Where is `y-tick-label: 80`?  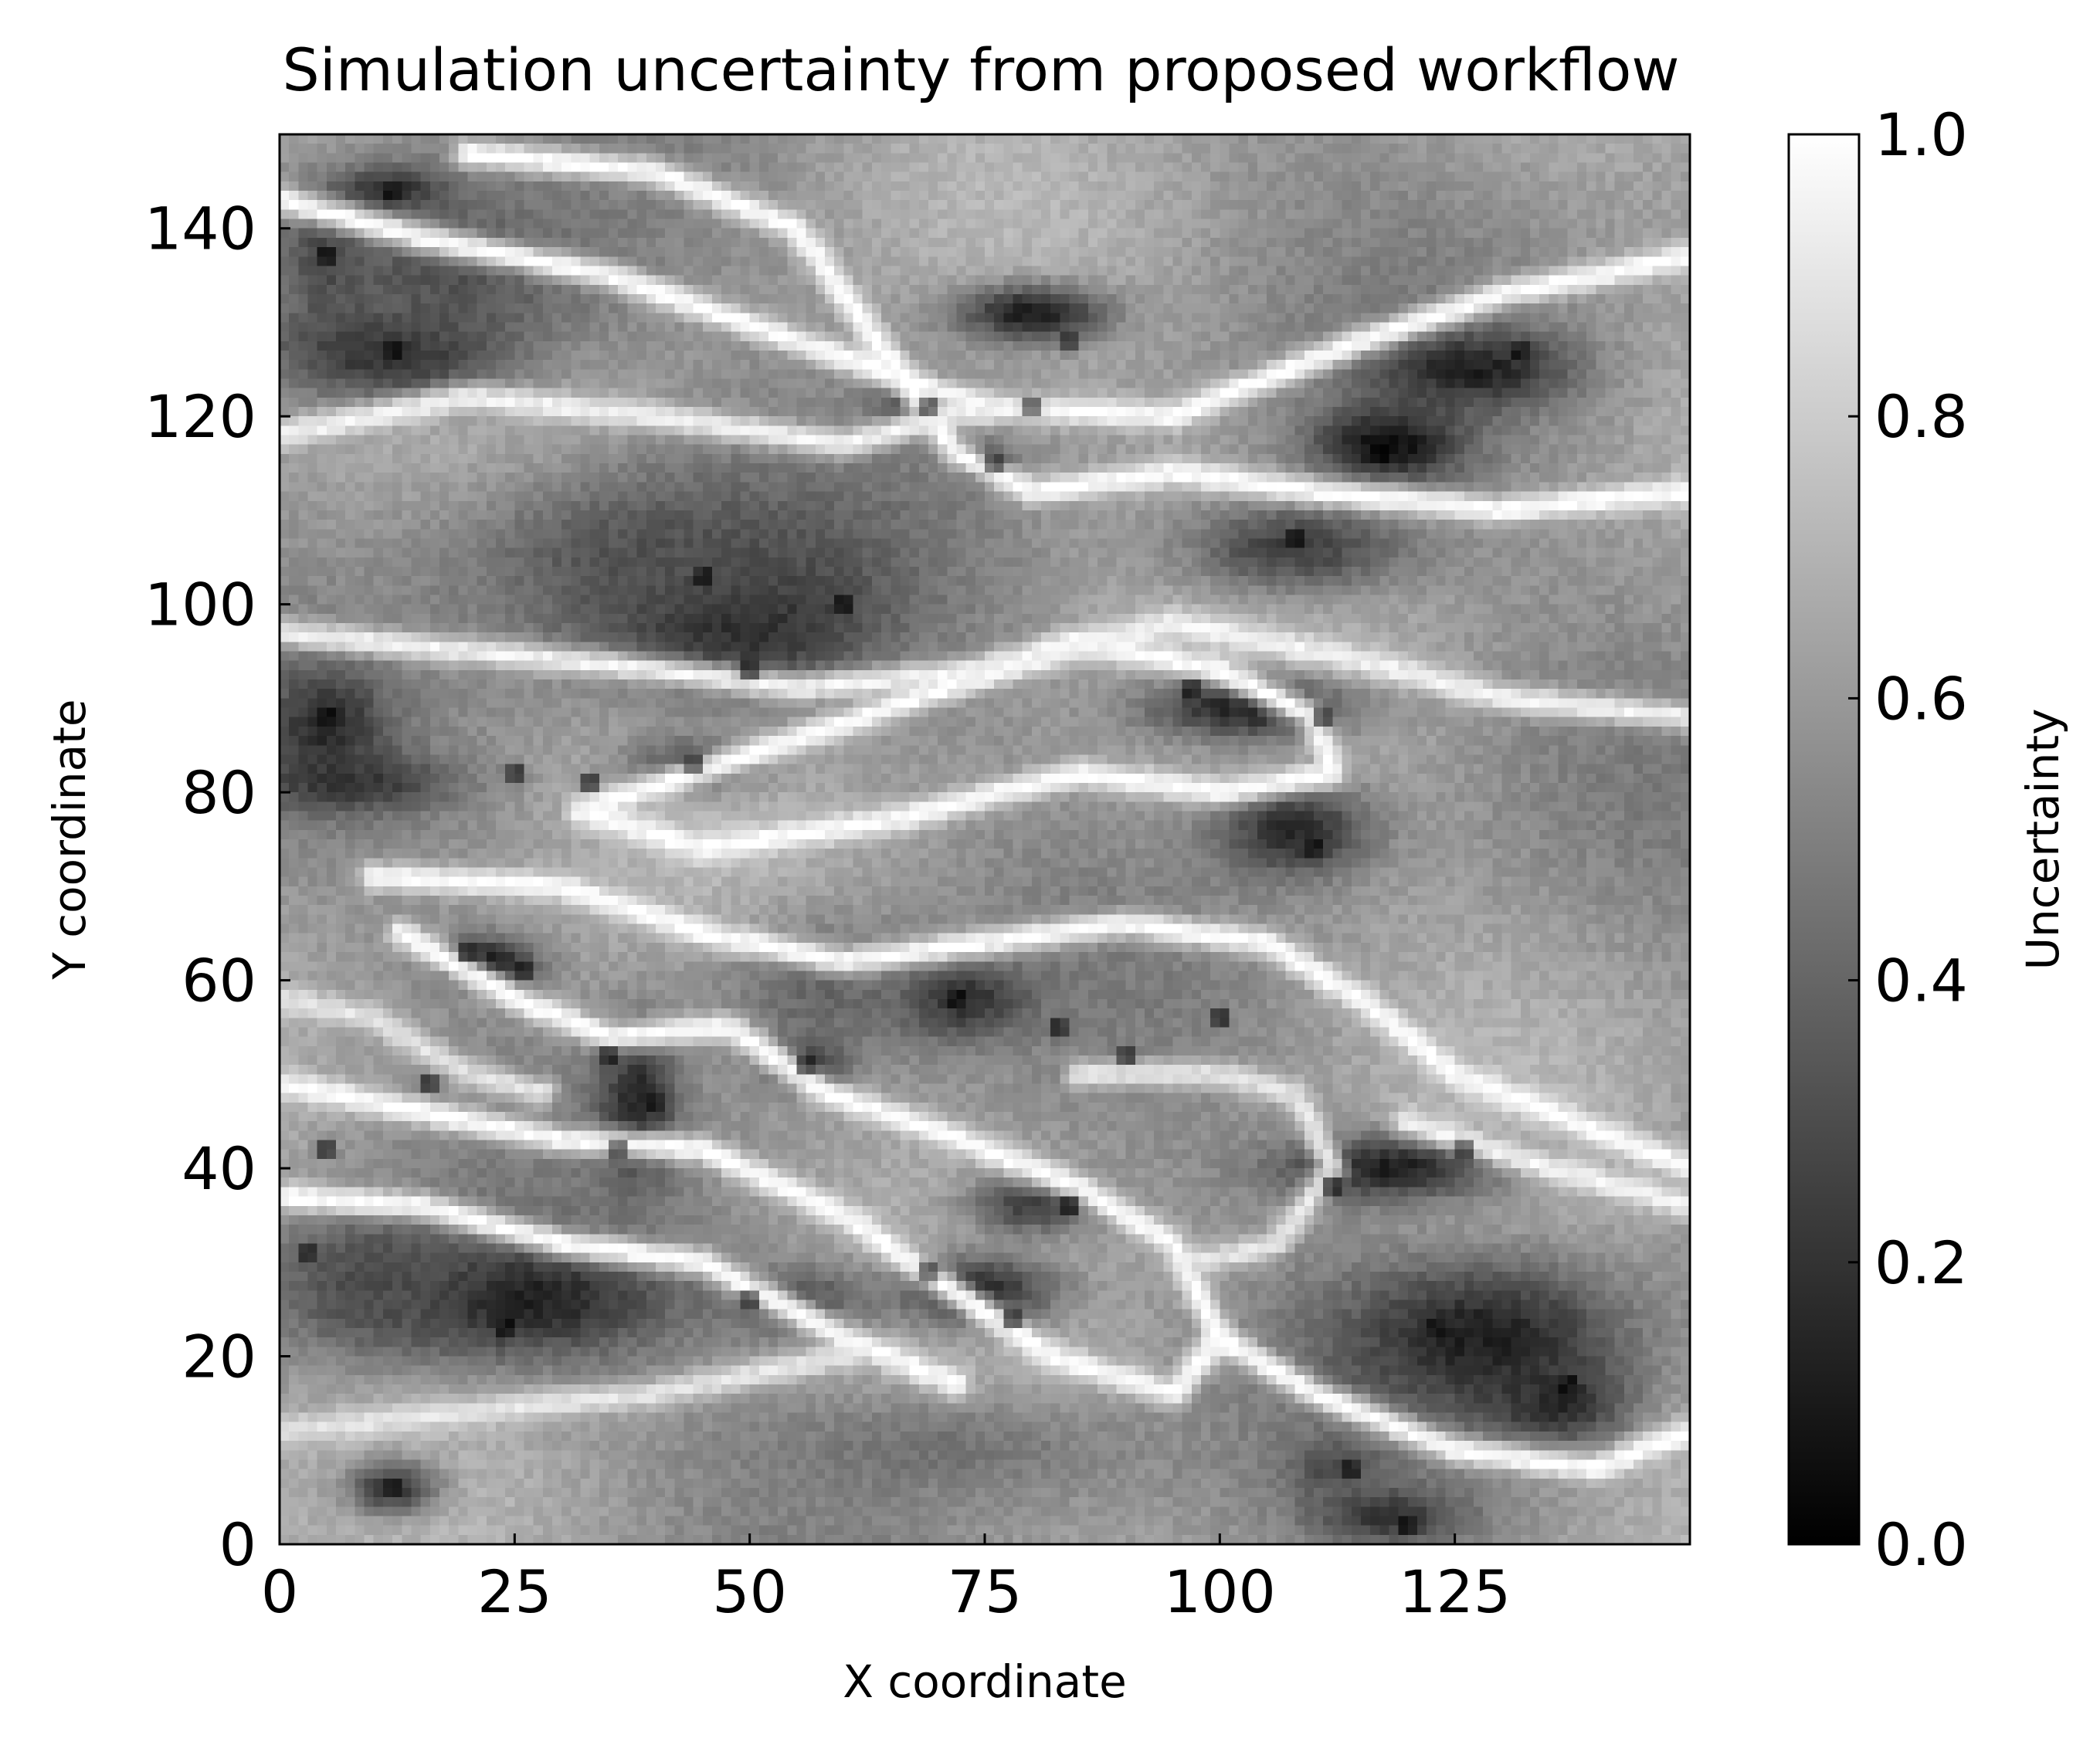 y-tick-label: 80 is located at coordinates (219, 792).